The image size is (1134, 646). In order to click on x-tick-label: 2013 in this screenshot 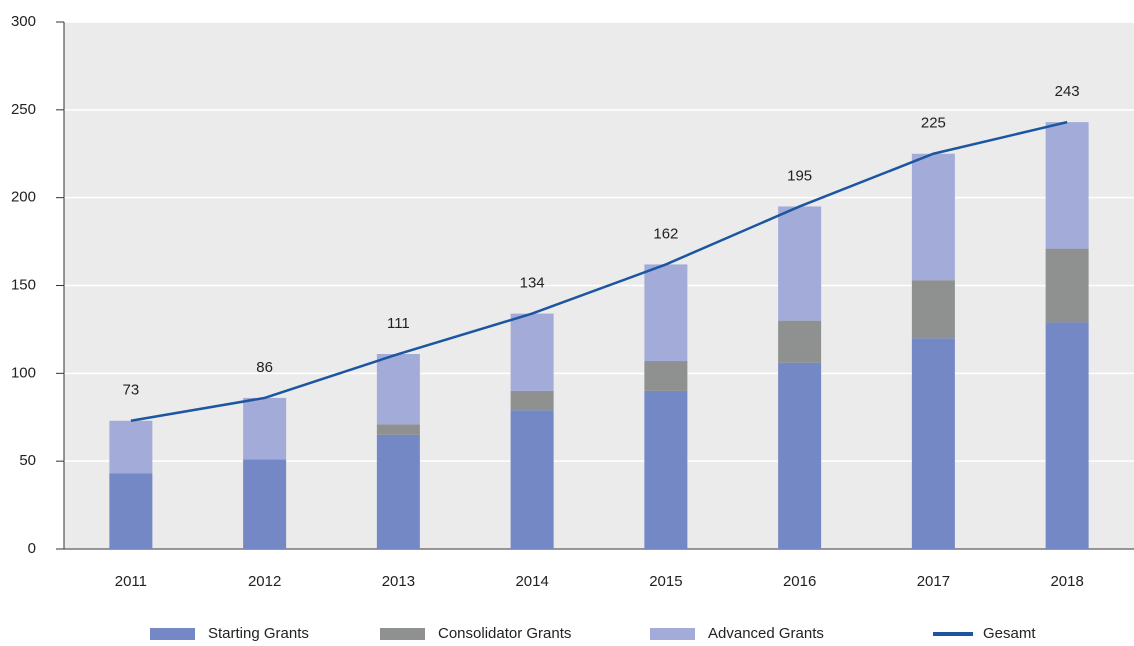, I will do `click(398, 581)`.